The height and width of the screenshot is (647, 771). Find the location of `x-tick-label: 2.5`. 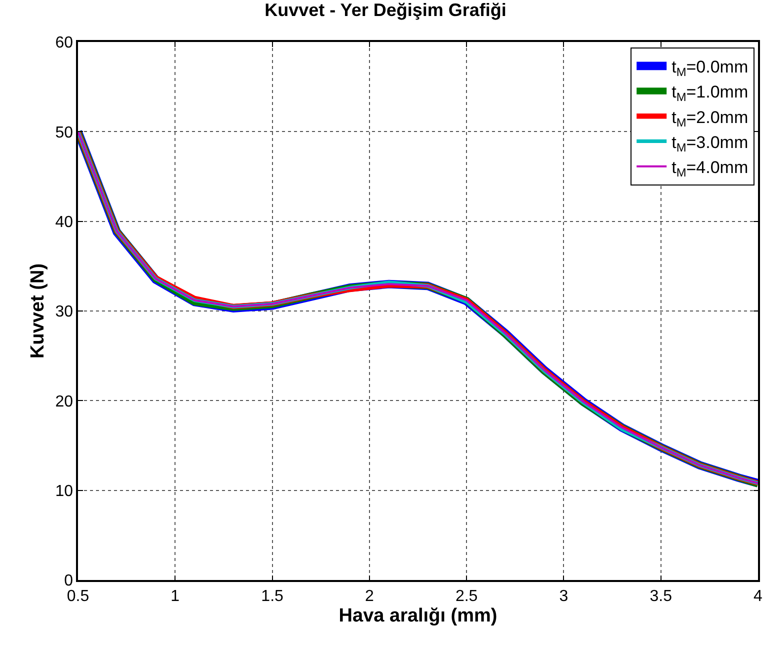

x-tick-label: 2.5 is located at coordinates (466, 596).